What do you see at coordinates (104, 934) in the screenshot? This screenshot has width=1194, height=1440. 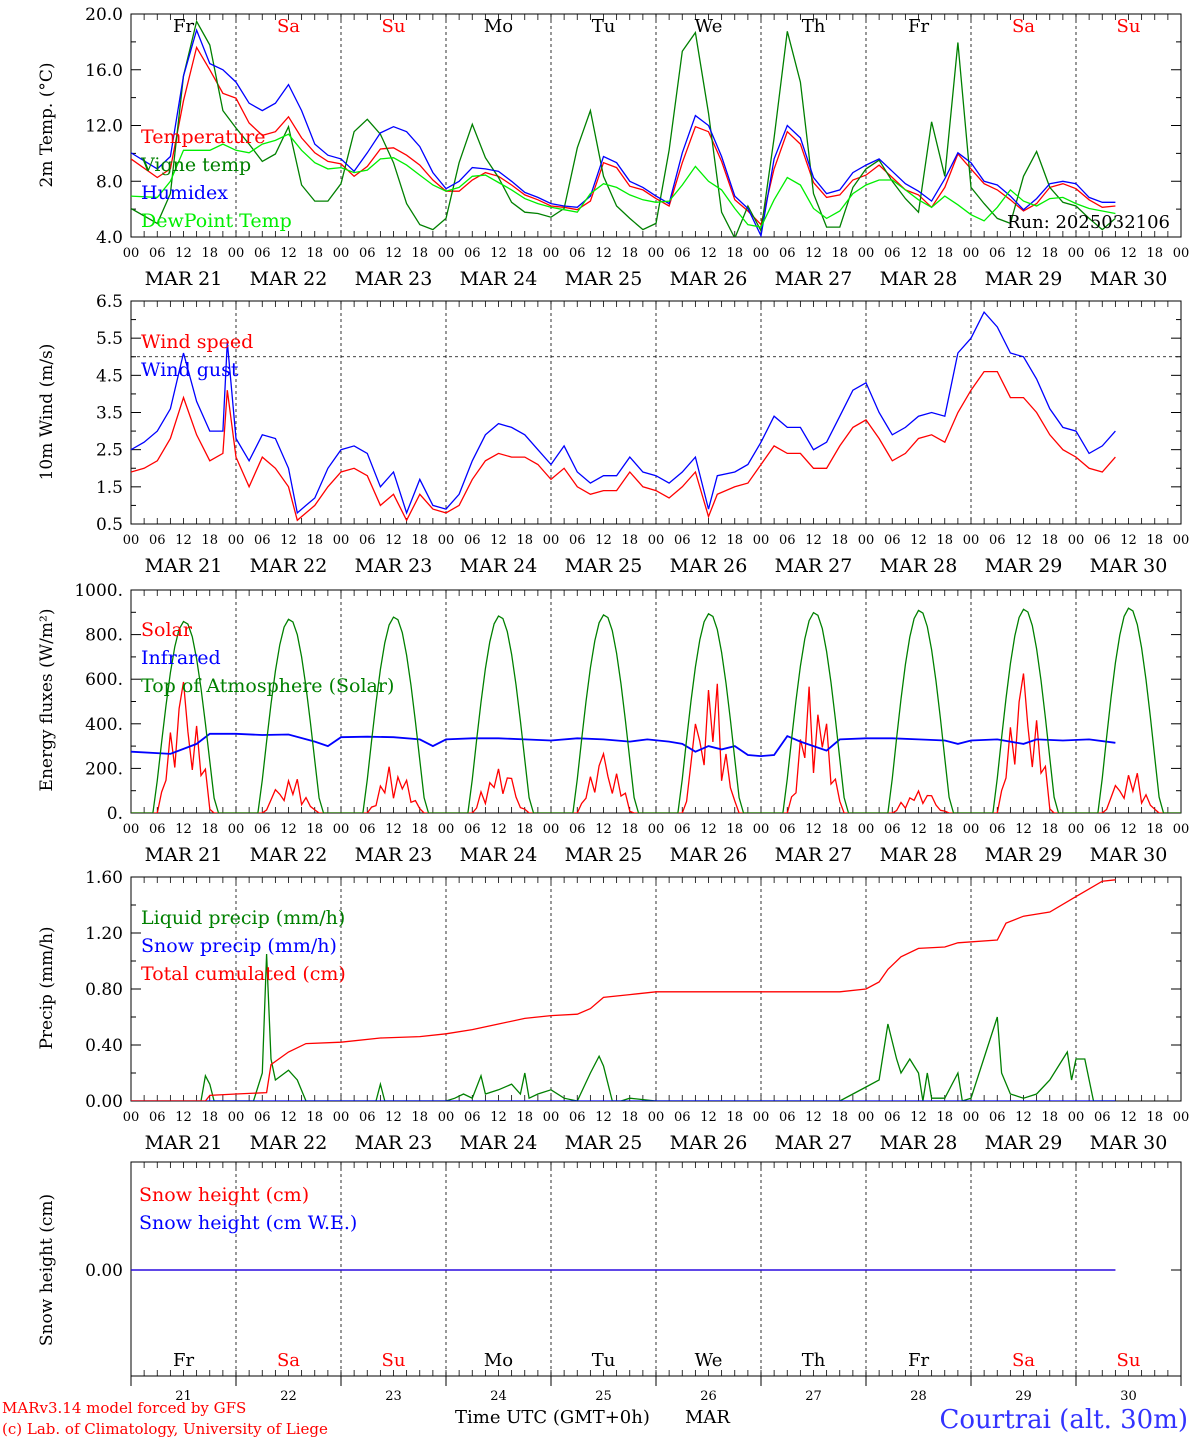 I see `y-tick-label: 1.20` at bounding box center [104, 934].